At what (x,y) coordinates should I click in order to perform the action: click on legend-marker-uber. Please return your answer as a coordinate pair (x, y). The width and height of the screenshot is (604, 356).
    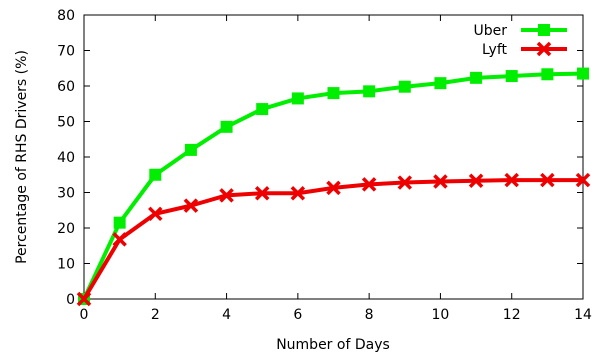
    Looking at the image, I should click on (544, 30).